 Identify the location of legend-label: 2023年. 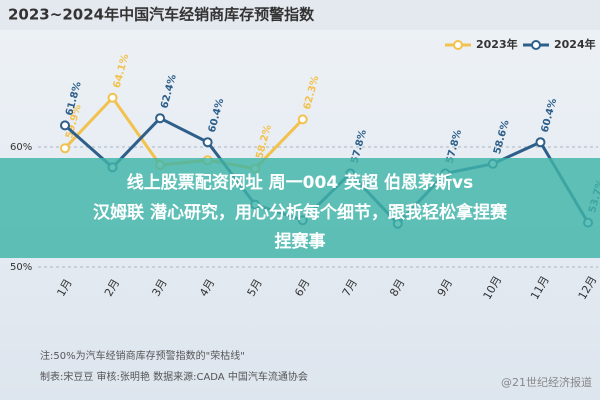
(497, 44).